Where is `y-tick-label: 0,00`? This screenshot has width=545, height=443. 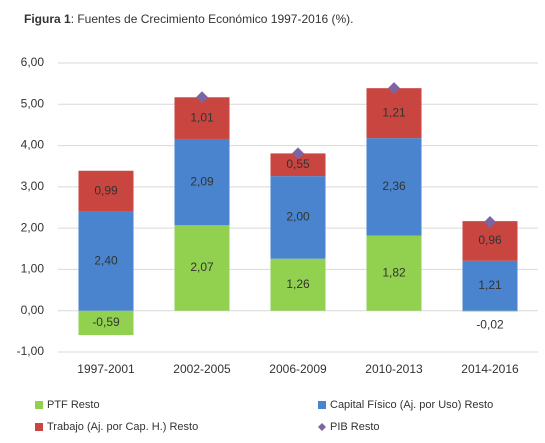
y-tick-label: 0,00 is located at coordinates (33, 310).